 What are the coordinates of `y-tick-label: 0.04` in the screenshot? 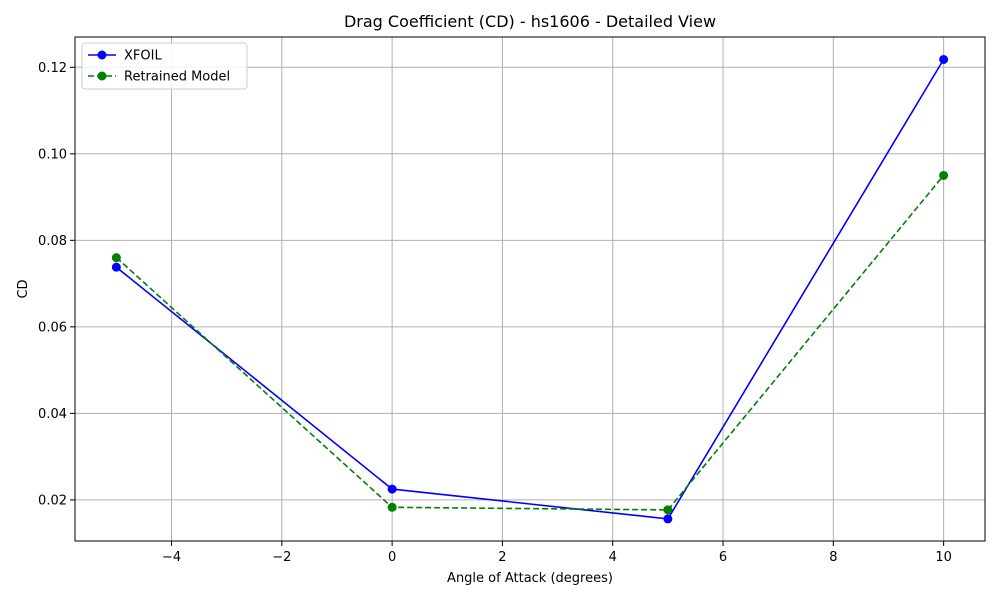 It's located at (52, 414).